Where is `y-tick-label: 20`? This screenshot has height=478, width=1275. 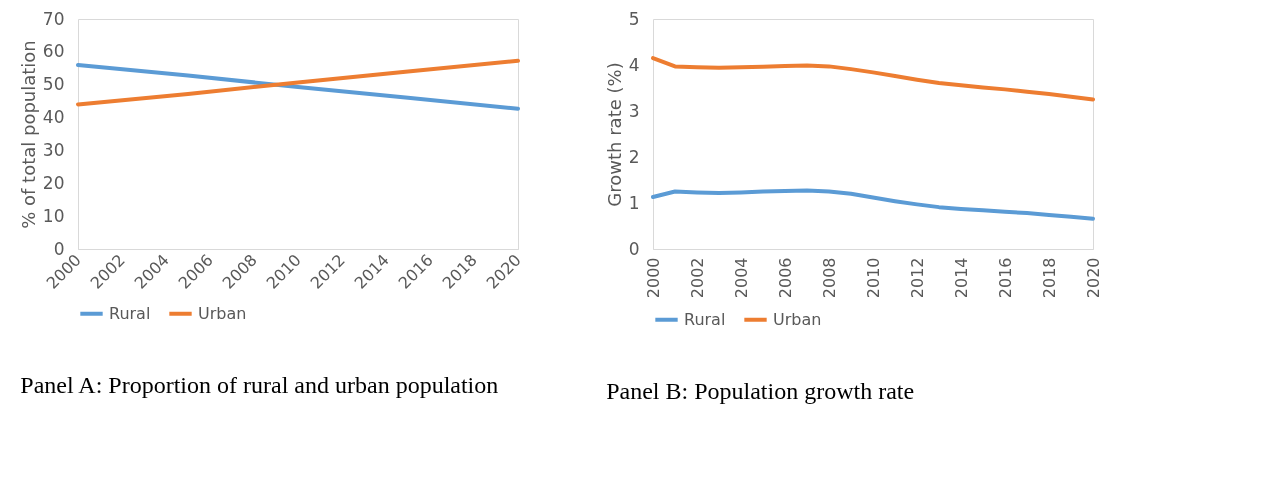
y-tick-label: 20 is located at coordinates (53, 182).